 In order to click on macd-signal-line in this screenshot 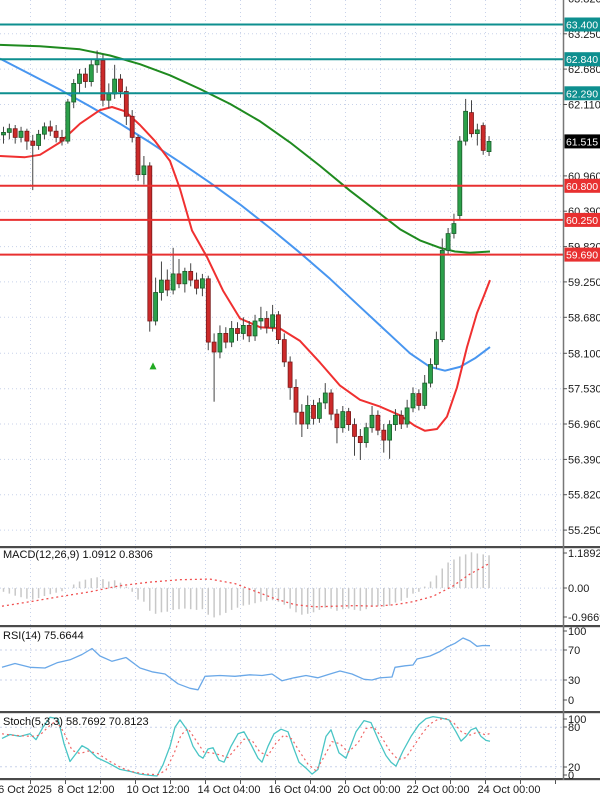, I will do `click(246, 585)`.